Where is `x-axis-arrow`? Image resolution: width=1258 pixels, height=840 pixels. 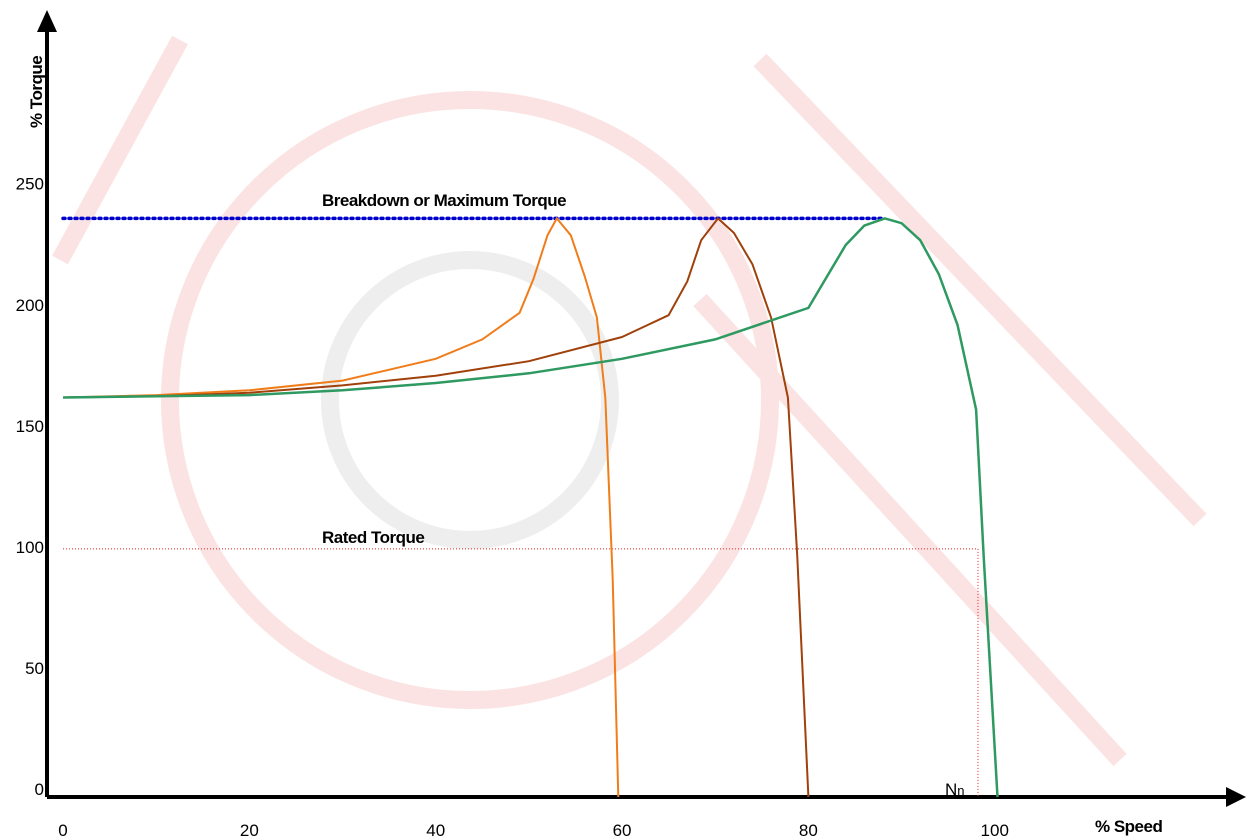 x-axis-arrow is located at coordinates (1236, 797).